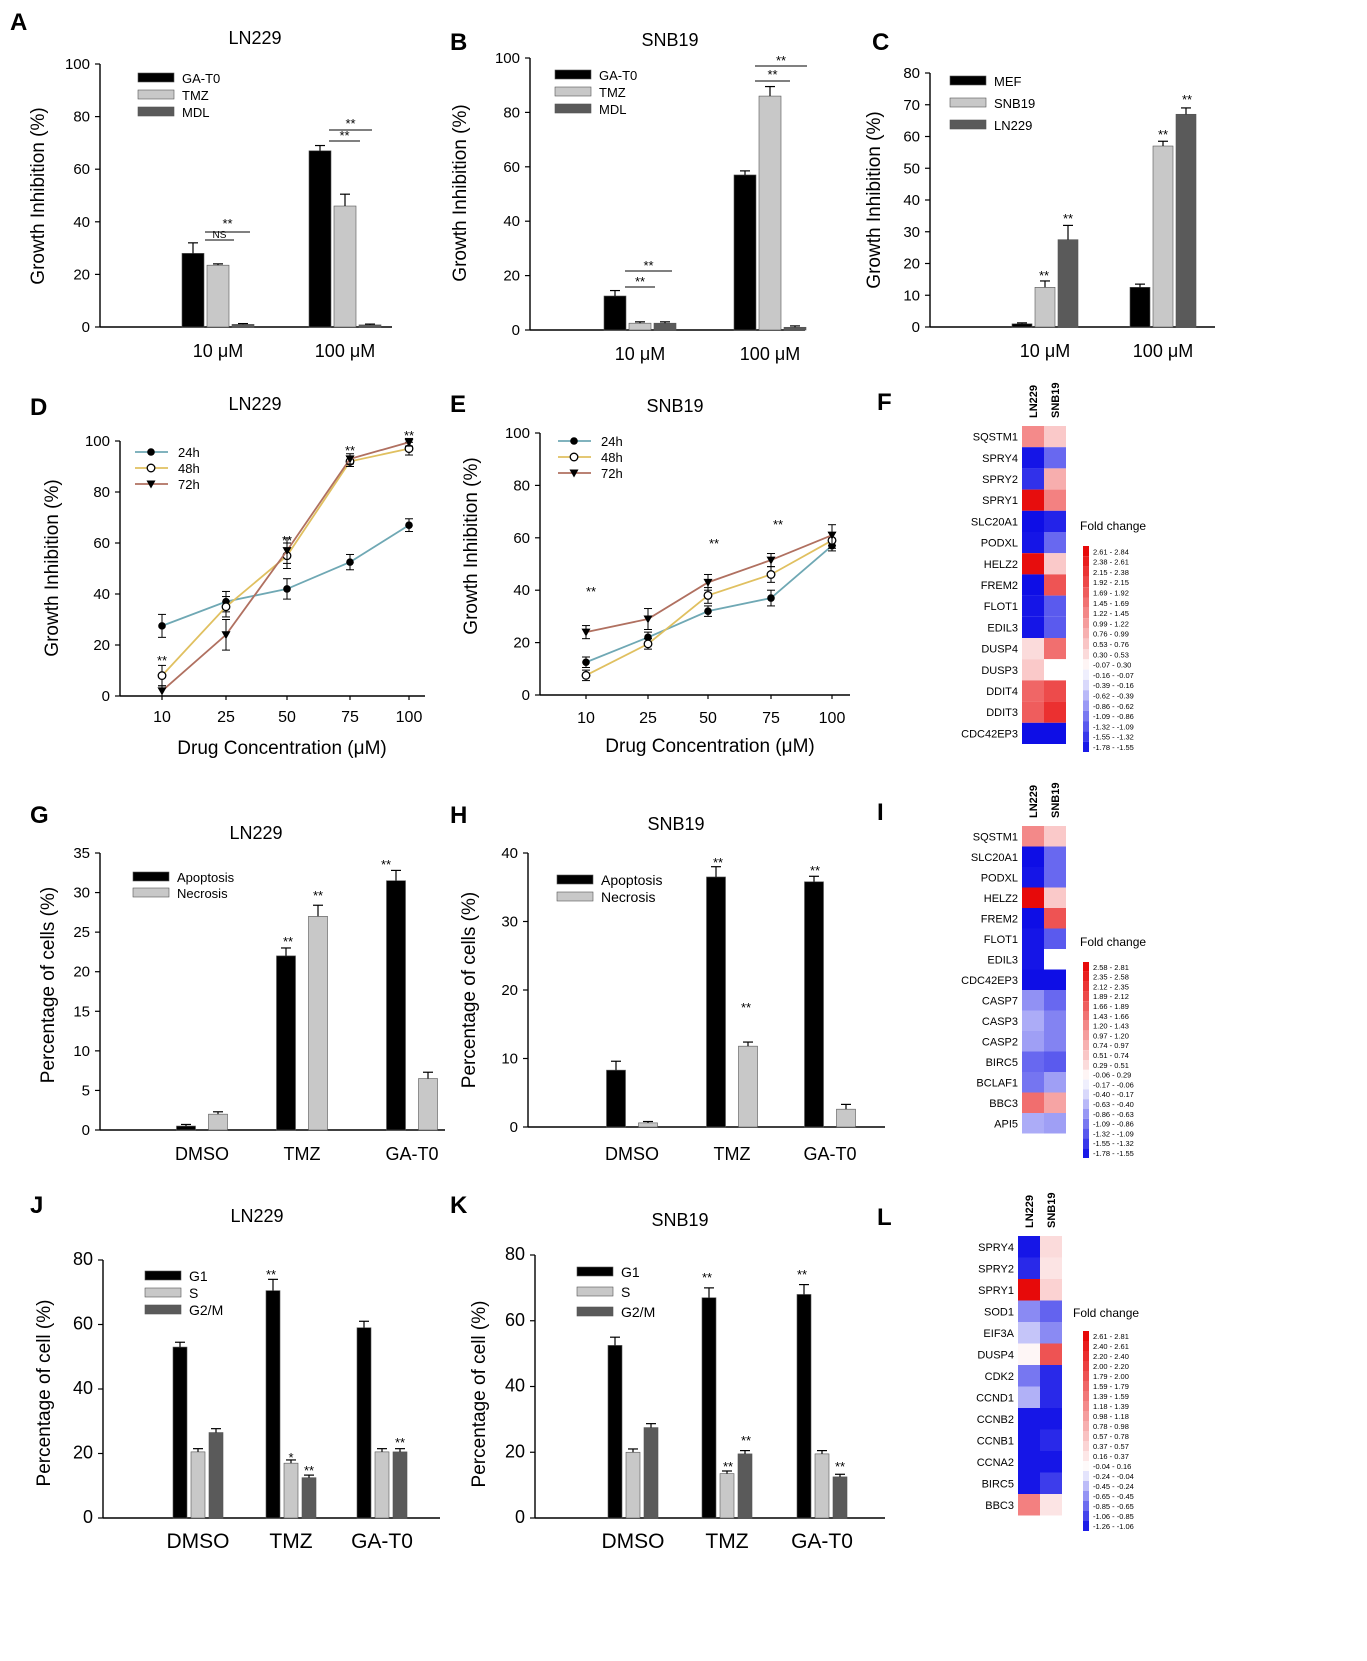  What do you see at coordinates (1111, 1406) in the screenshot?
I see `legend-bin-label: 1.18 - 1.39` at bounding box center [1111, 1406].